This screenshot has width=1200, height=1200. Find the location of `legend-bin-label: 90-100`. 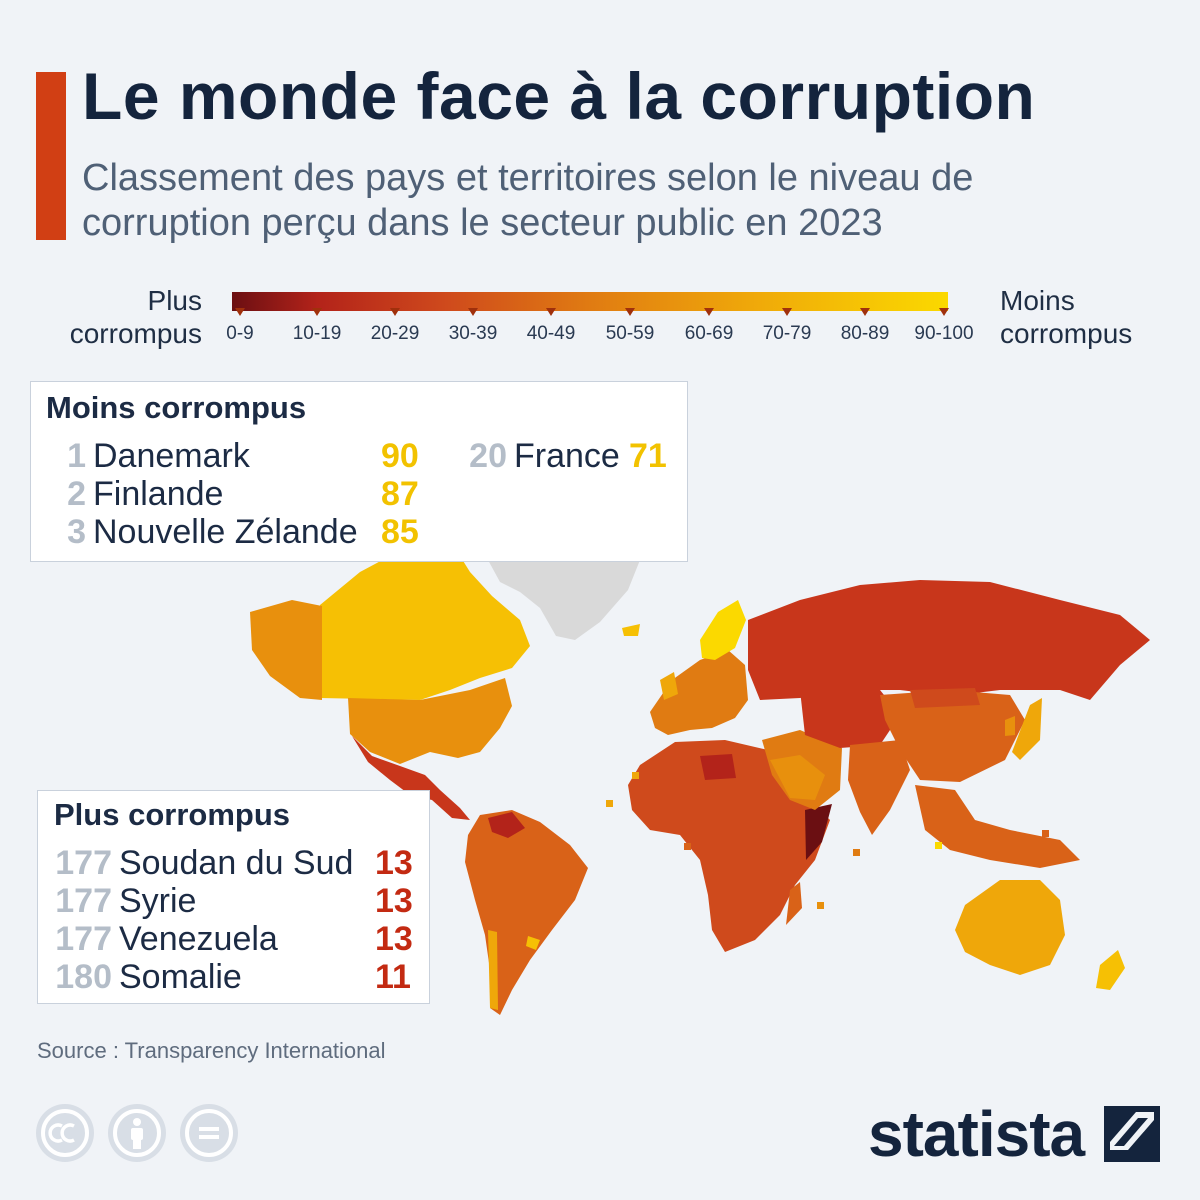

legend-bin-label: 90-100 is located at coordinates (944, 333).